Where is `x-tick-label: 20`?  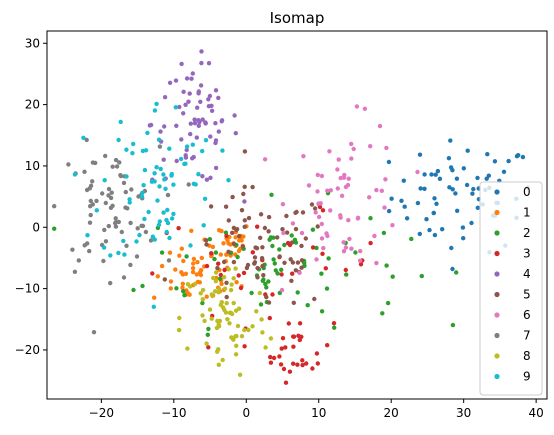 x-tick-label: 20 is located at coordinates (391, 413).